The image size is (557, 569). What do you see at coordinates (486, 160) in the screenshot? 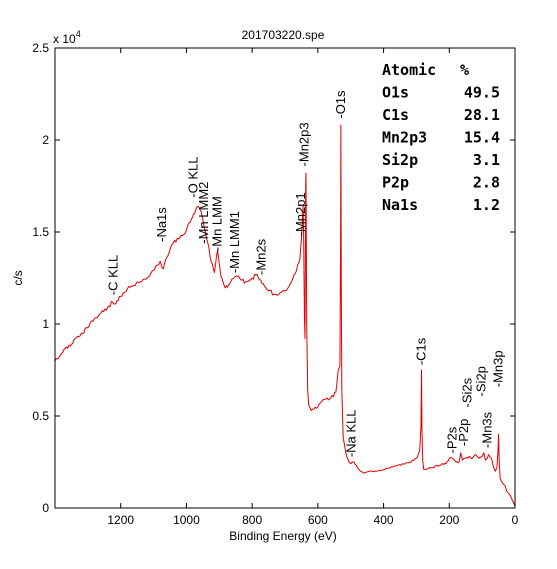
I see `table-row-value: 3.1` at bounding box center [486, 160].